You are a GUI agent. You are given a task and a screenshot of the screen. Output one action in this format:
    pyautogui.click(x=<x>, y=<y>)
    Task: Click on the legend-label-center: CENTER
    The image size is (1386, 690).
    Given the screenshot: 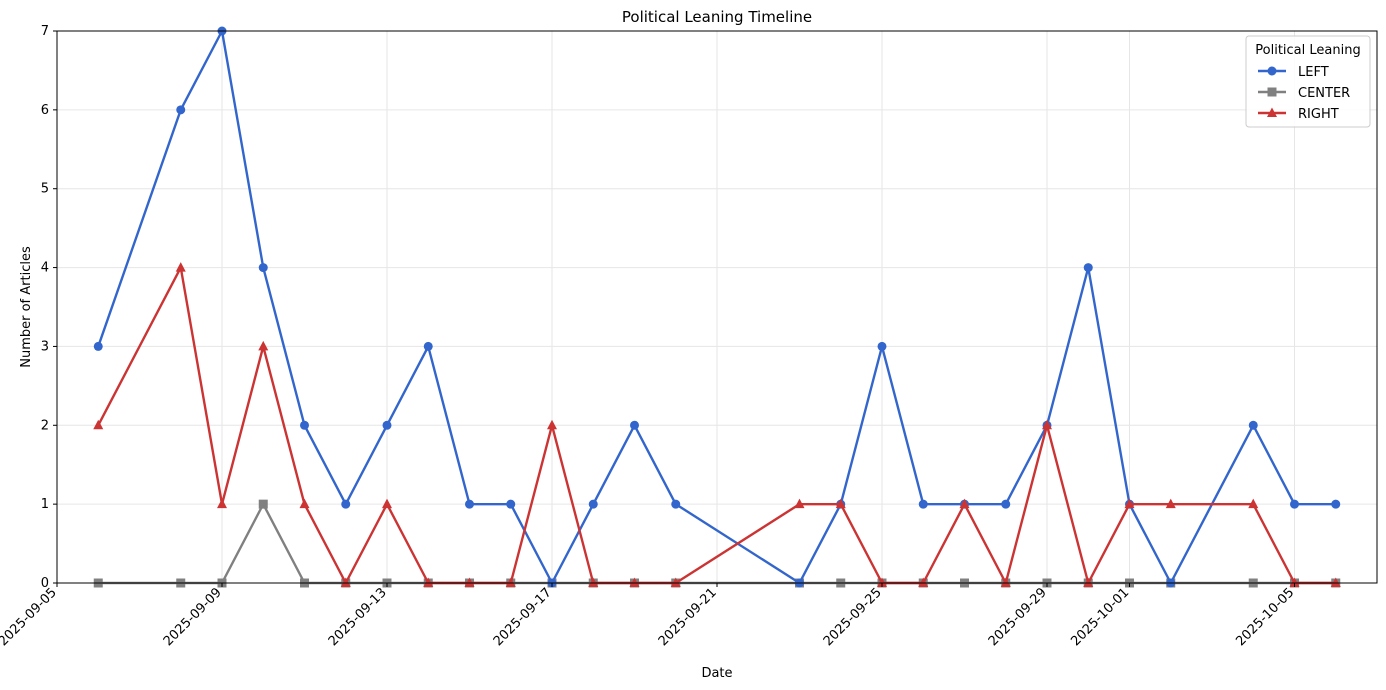 What is the action you would take?
    pyautogui.click(x=1324, y=93)
    